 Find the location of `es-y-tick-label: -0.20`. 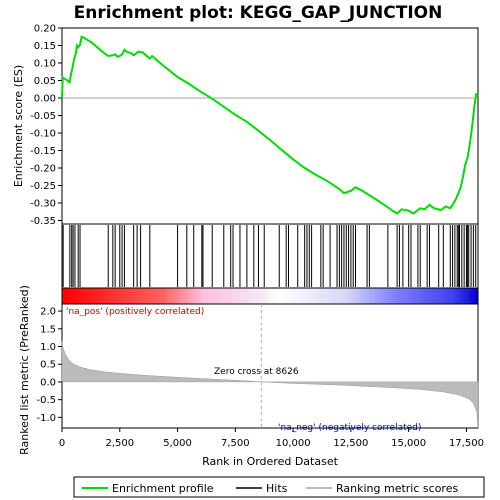

es-y-tick-label: -0.20 is located at coordinates (43, 169).